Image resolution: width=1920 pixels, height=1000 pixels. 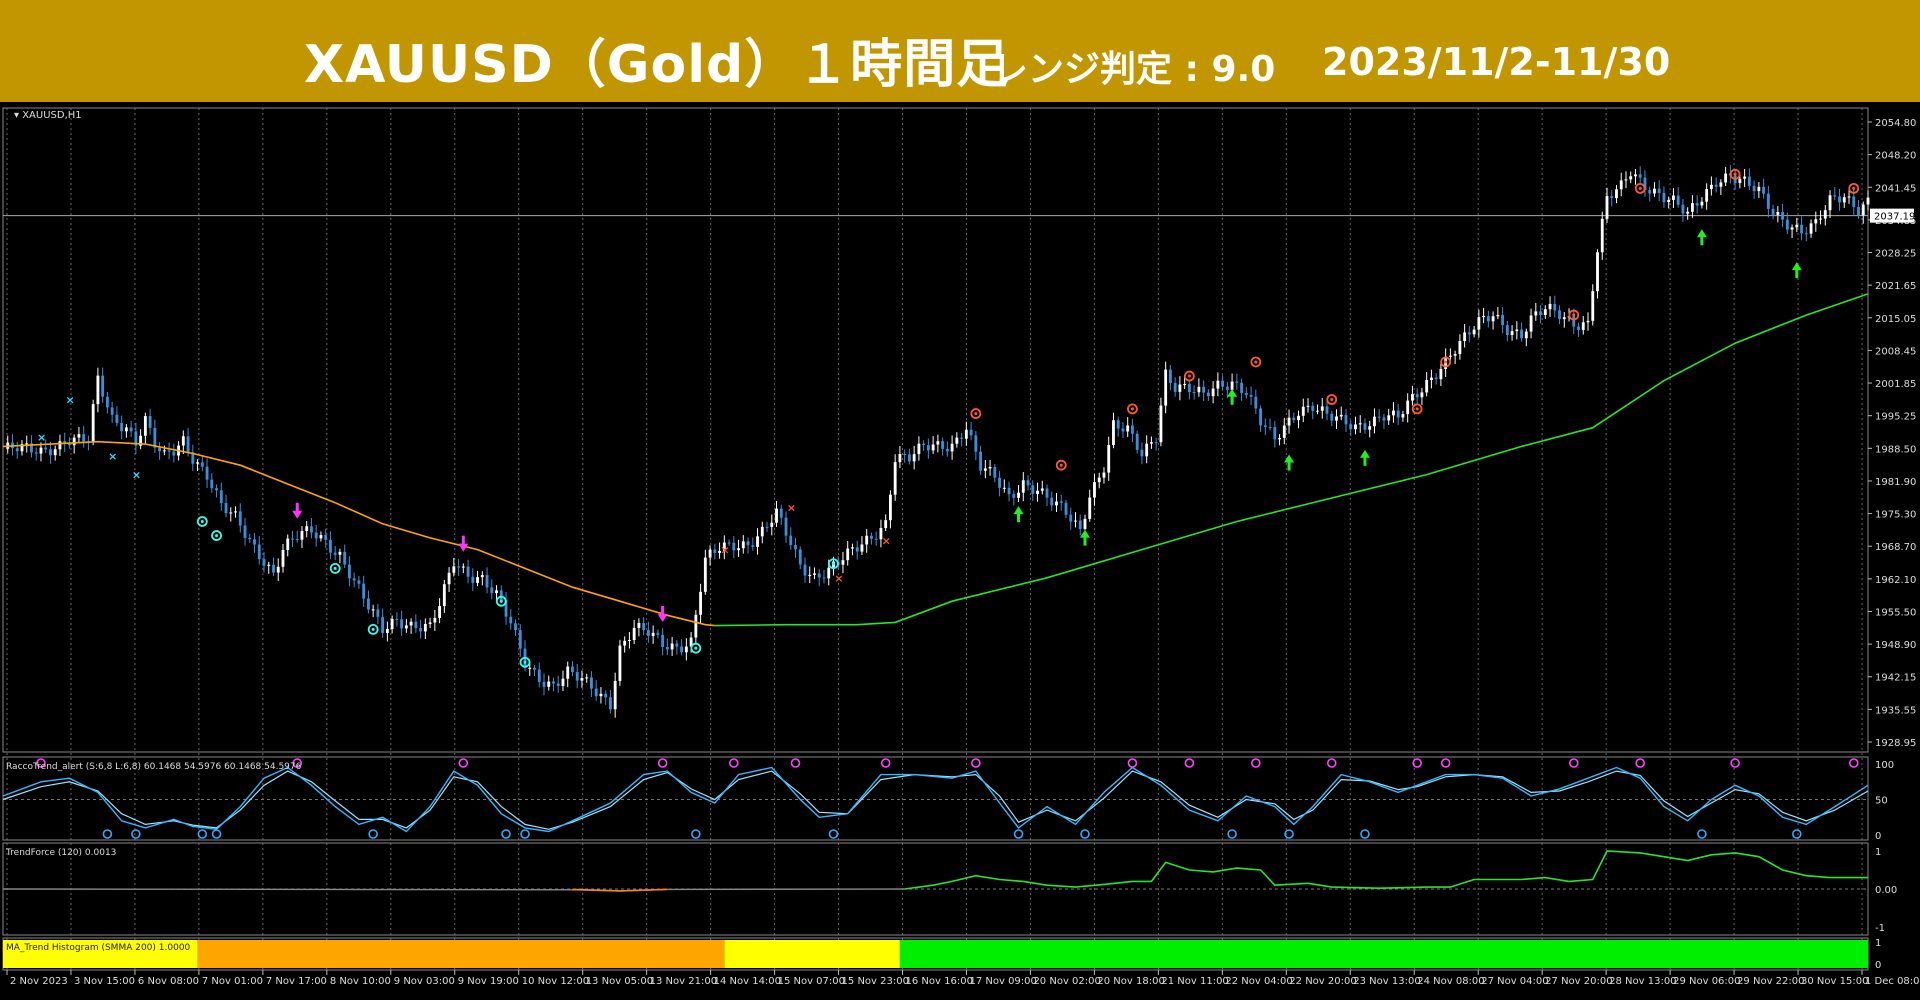 I want to click on y-tick-label: 2041.45, so click(x=1895, y=188).